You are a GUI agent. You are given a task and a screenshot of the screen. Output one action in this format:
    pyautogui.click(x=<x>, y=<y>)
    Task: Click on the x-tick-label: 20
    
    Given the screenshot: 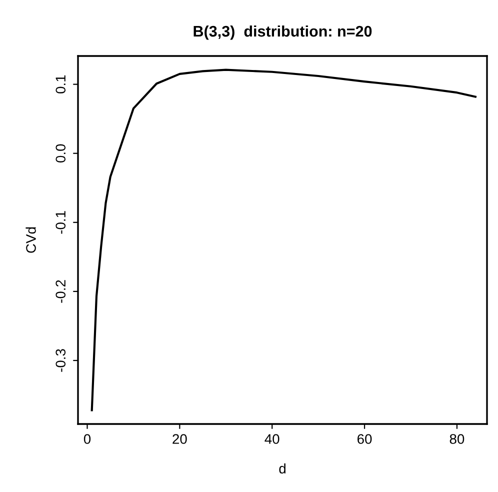 What is the action you would take?
    pyautogui.click(x=179, y=439)
    